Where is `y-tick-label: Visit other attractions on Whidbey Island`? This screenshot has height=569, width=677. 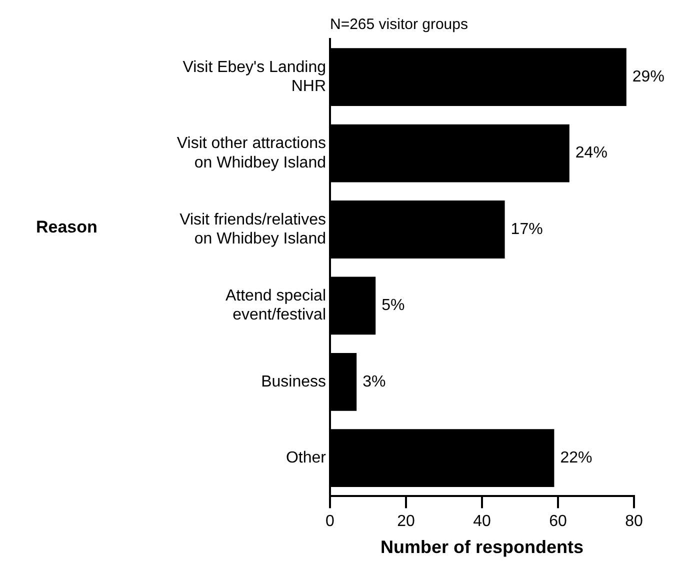 y-tick-label: Visit other attractions on Whidbey Island is located at coordinates (251, 153).